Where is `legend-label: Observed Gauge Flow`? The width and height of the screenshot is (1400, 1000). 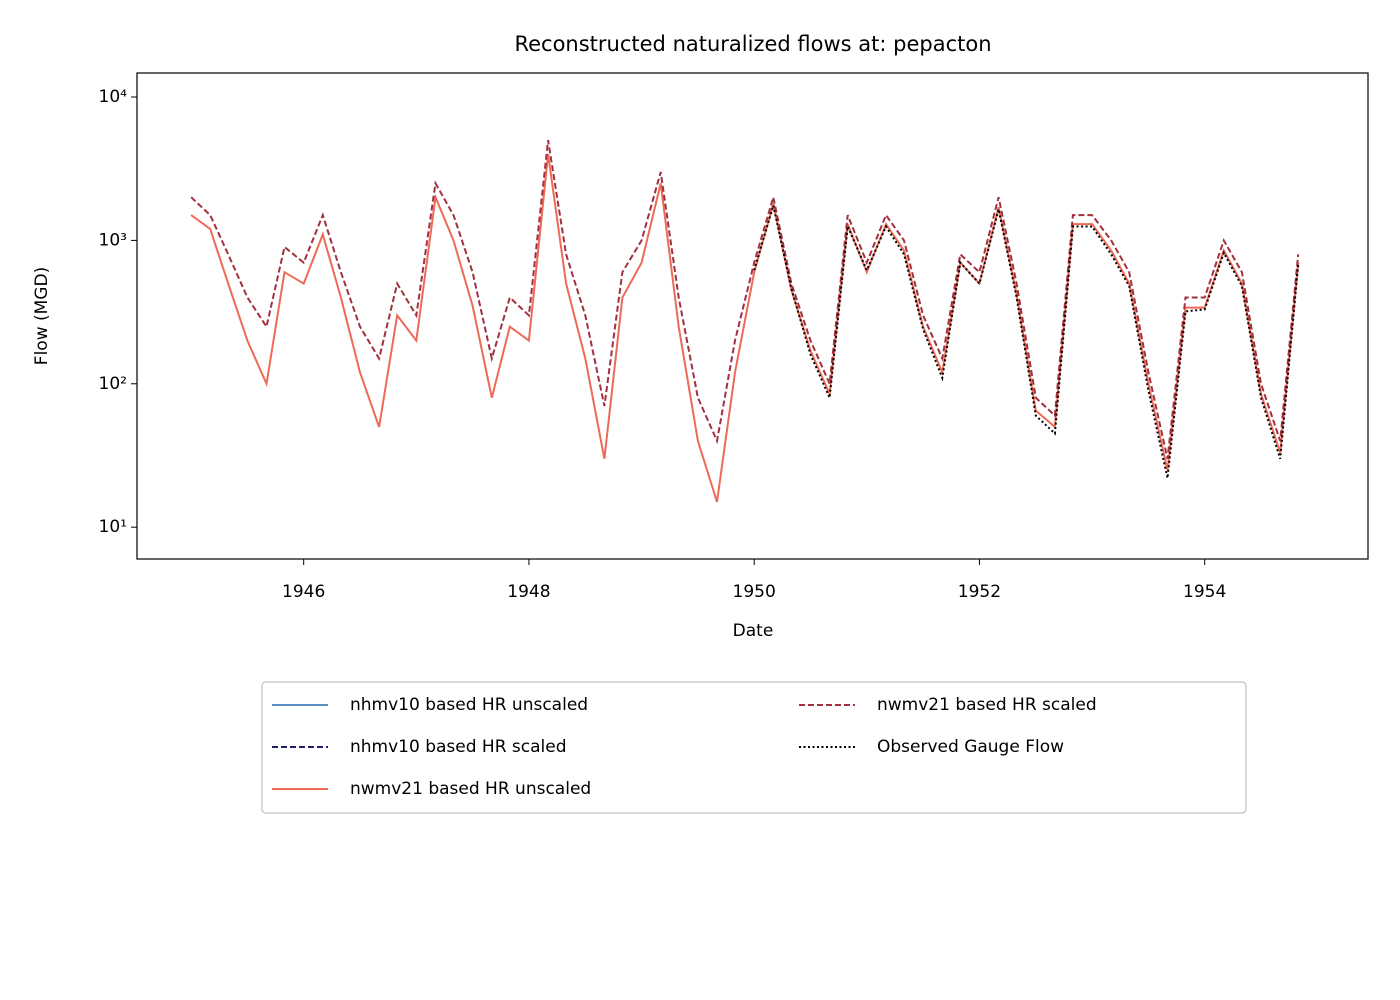
legend-label: Observed Gauge Flow is located at coordinates (970, 747).